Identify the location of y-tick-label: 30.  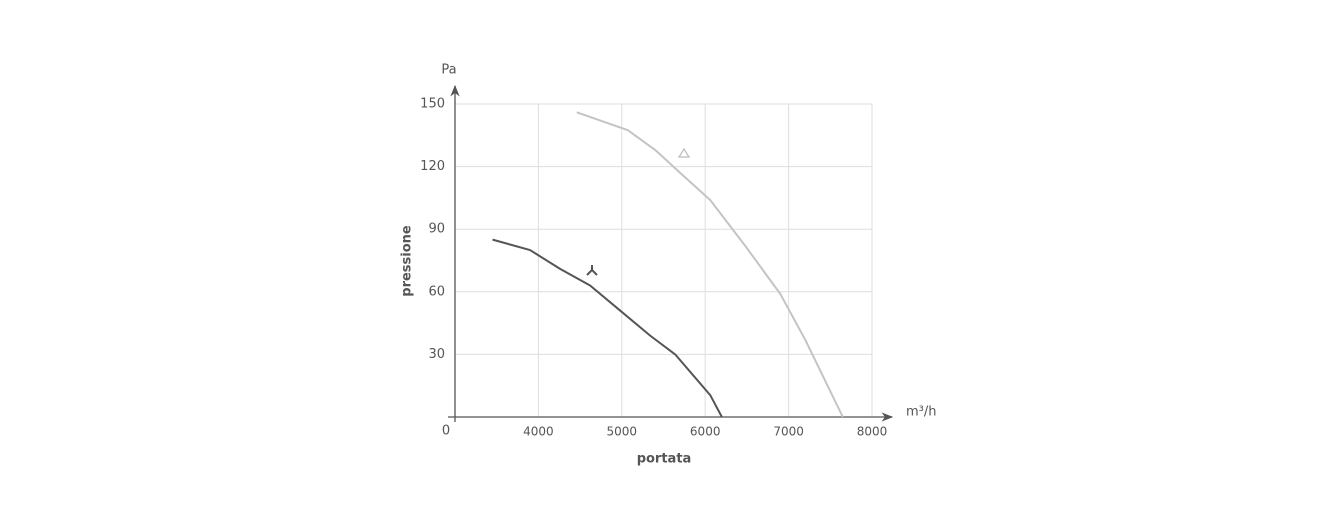
(436, 354).